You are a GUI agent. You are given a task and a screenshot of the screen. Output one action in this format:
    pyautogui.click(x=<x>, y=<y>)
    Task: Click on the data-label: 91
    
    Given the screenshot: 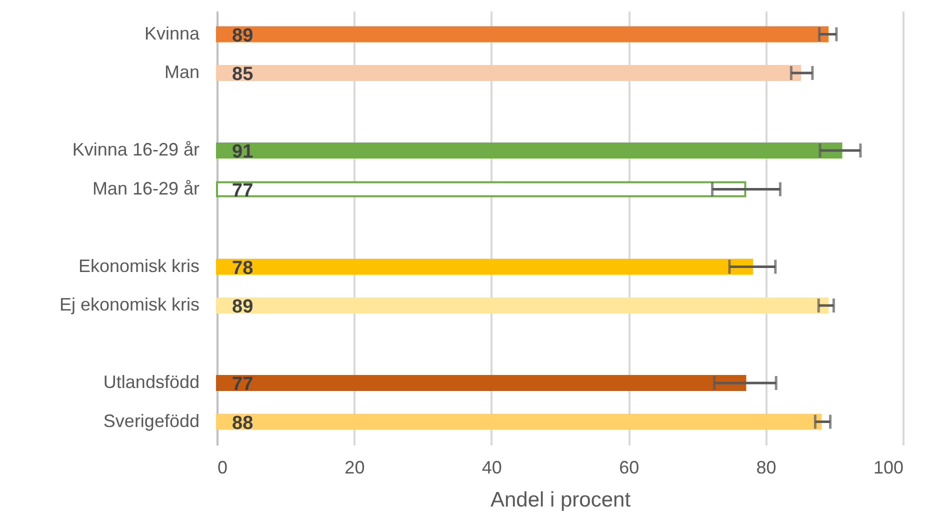 What is the action you would take?
    pyautogui.click(x=243, y=152)
    